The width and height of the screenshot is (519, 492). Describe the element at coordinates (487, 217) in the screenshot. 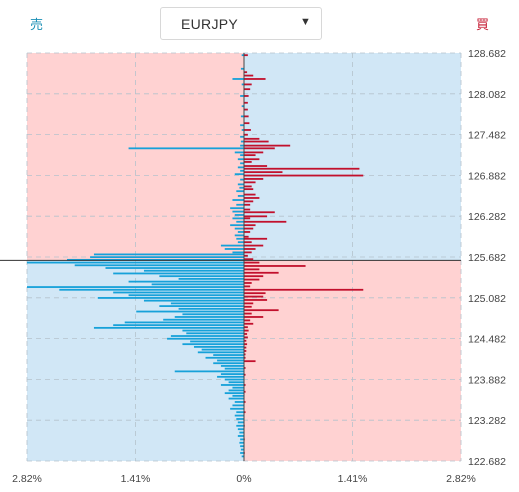

I see `y-tick-label: 126.282` at that location.